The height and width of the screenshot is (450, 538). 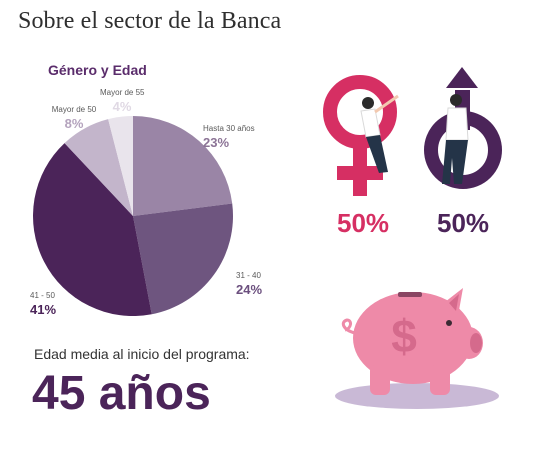 I want to click on male-percentage: 50%, so click(x=463, y=223).